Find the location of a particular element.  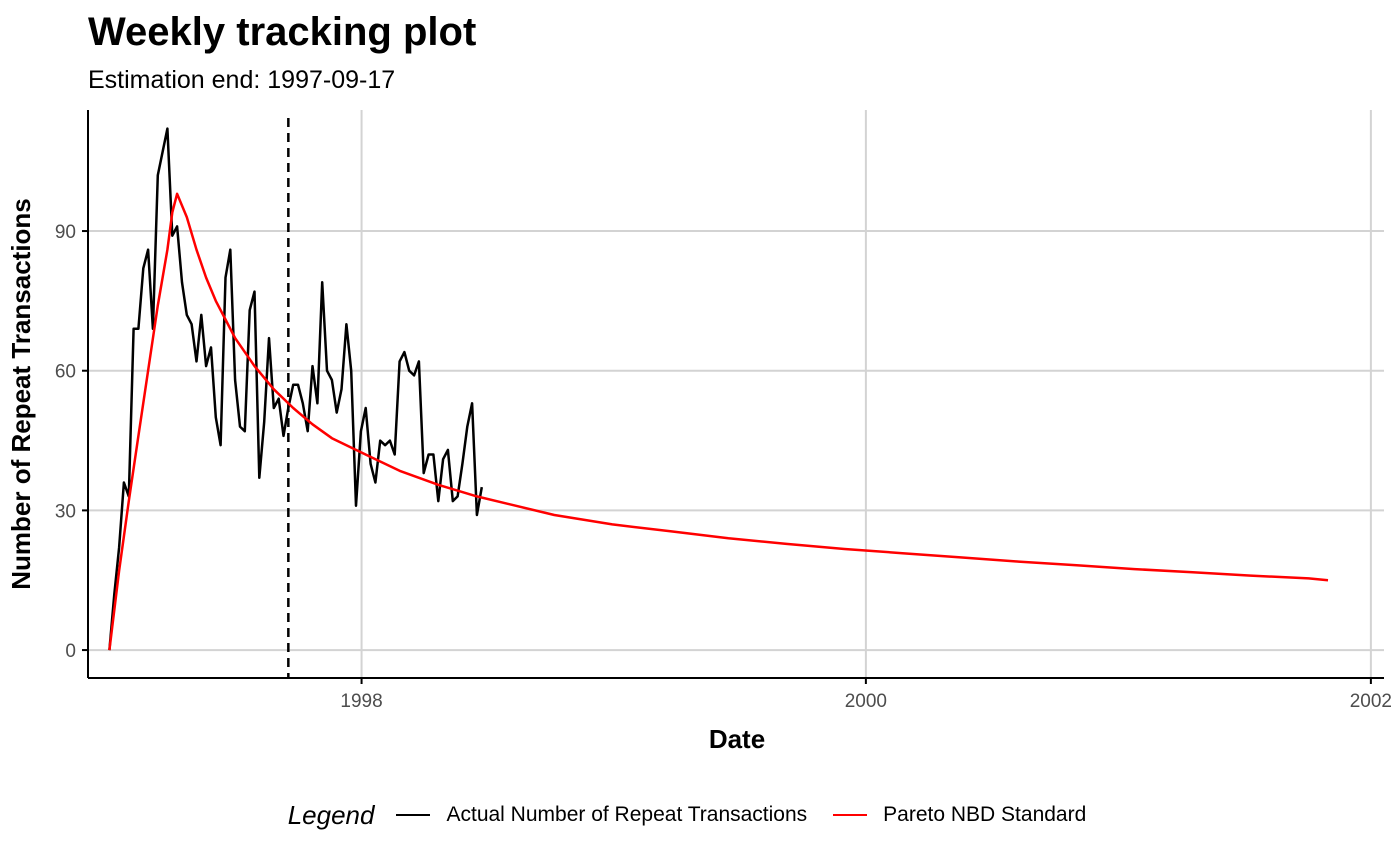

legend-item-pareto: Pareto NBD Standard is located at coordinates (959, 815).